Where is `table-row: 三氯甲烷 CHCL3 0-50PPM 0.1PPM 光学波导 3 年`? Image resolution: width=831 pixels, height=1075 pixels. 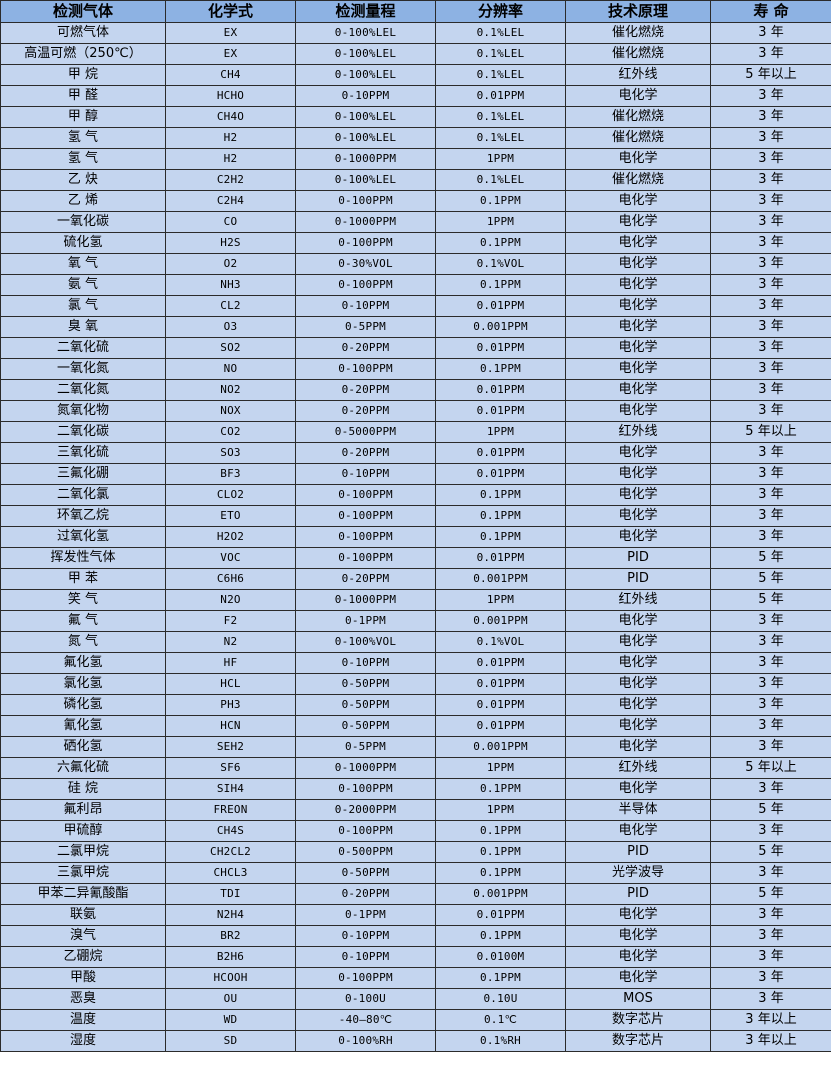
table-row: 三氯甲烷 CHCL3 0-50PPM 0.1PPM 光学波导 3 年 is located at coordinates (415, 873).